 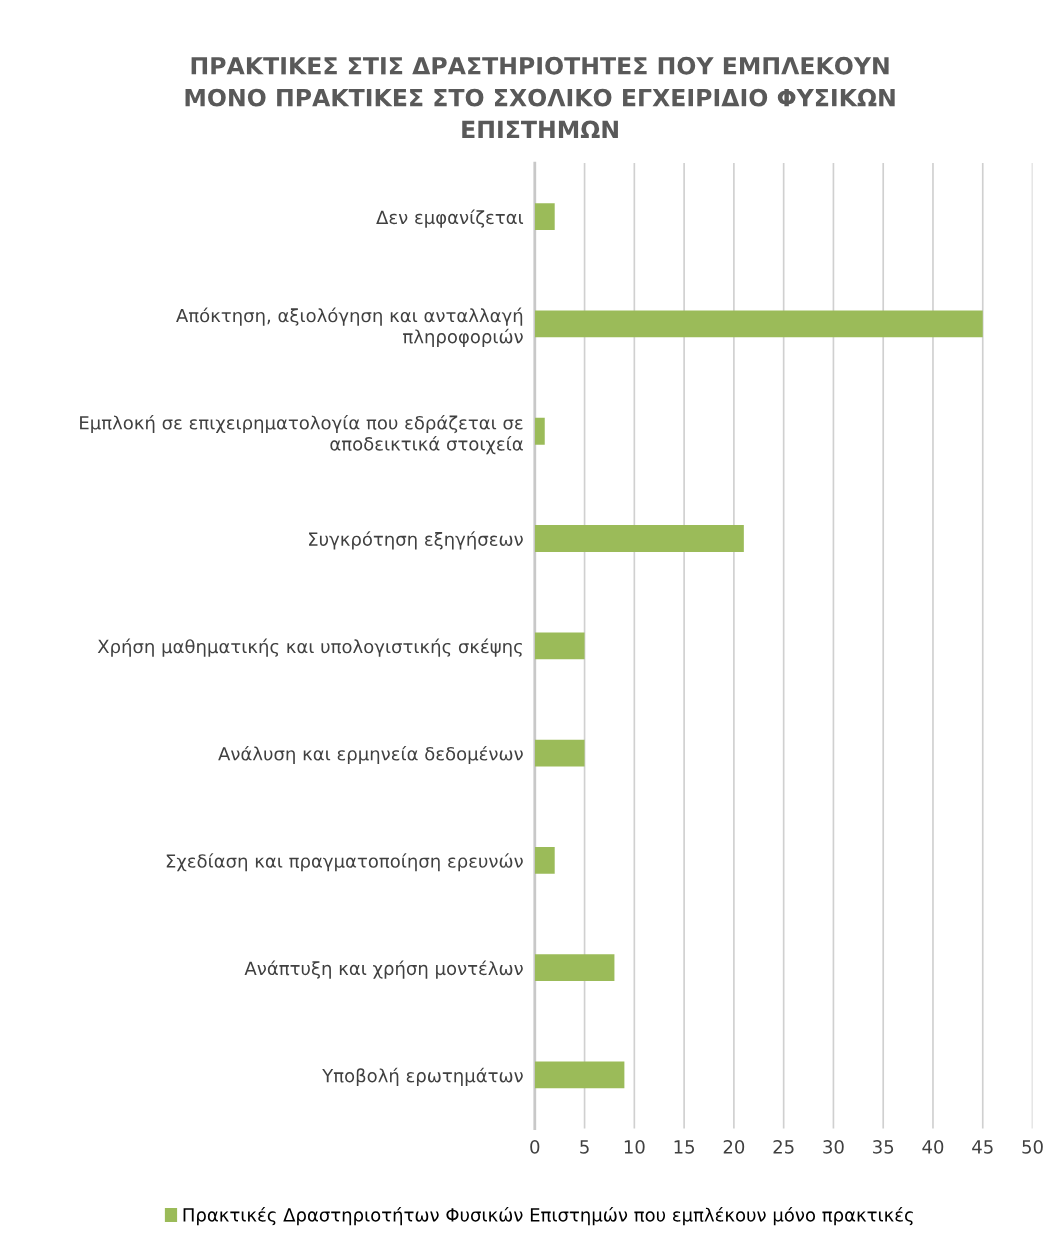 I want to click on y-tick-label: Χρήση μαθηματικής και υπολογιστικής σκέψης, so click(x=309, y=647).